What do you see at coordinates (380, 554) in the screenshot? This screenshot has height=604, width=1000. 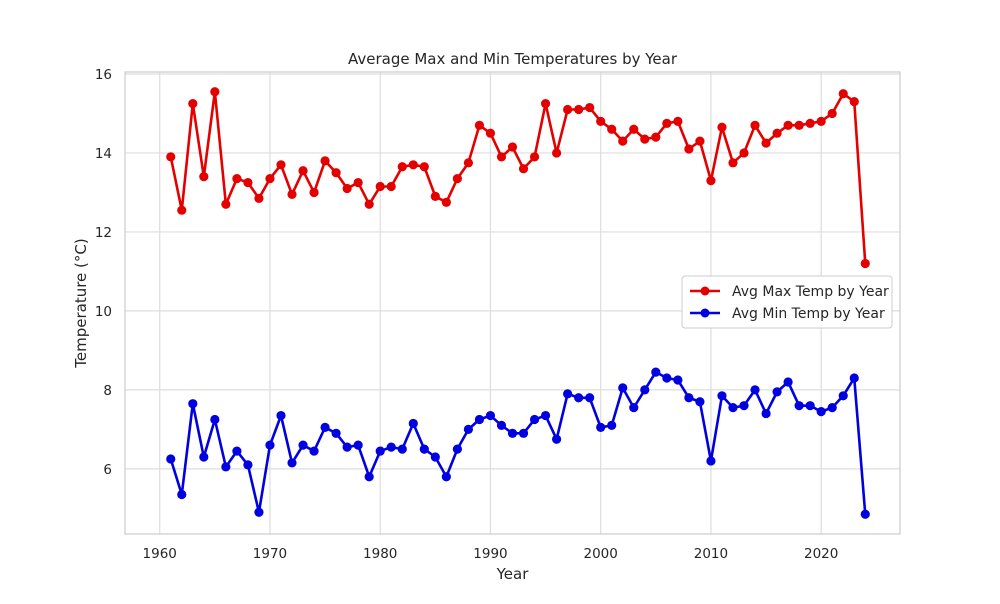 I see `x-tick-label: 1980` at bounding box center [380, 554].